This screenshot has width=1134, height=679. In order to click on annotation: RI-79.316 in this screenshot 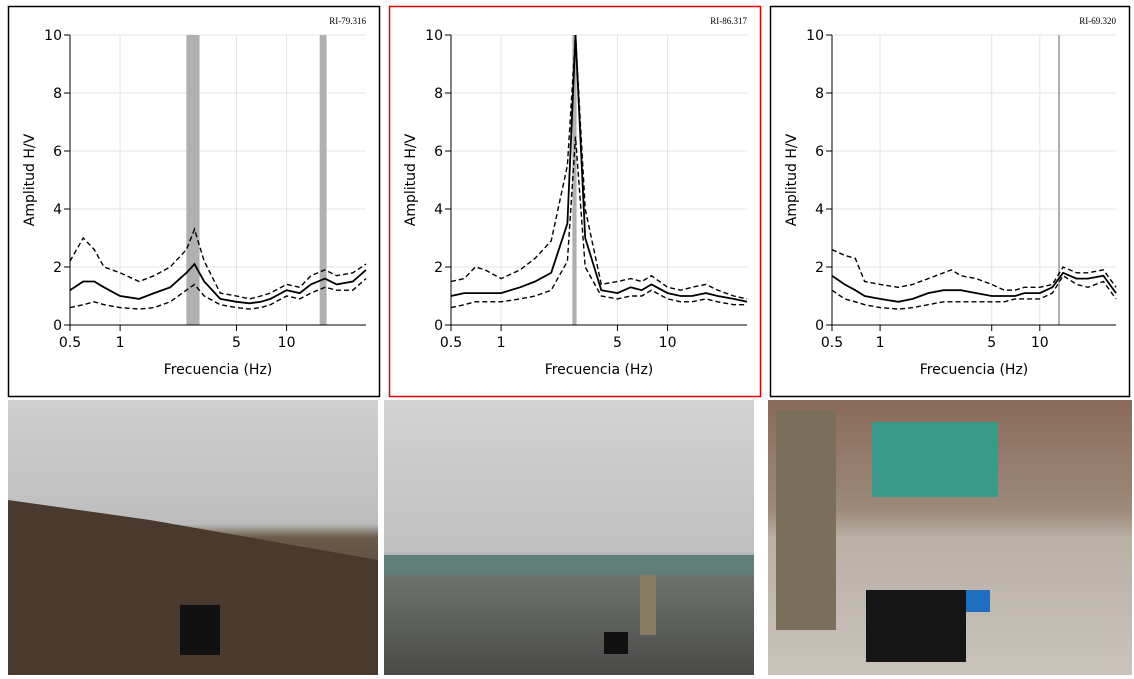, I will do `click(347, 21)`.